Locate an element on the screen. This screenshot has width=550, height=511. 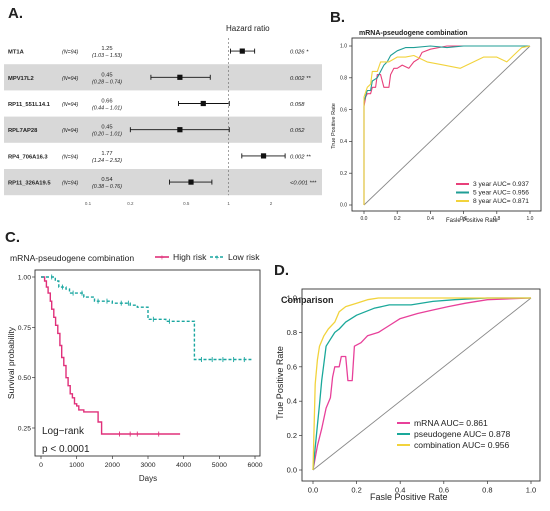
roc-b-y-tick-label: 0.2 is located at coordinates (343, 174).